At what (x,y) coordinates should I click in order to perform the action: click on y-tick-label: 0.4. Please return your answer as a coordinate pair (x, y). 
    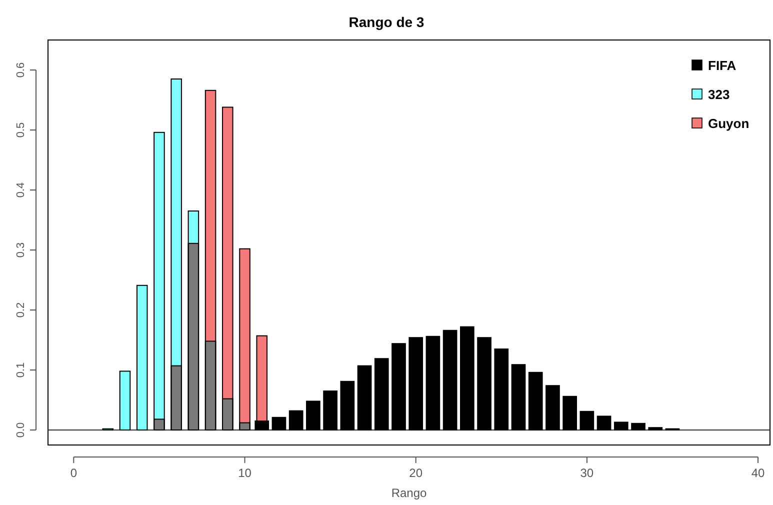
    Looking at the image, I should click on (21, 190).